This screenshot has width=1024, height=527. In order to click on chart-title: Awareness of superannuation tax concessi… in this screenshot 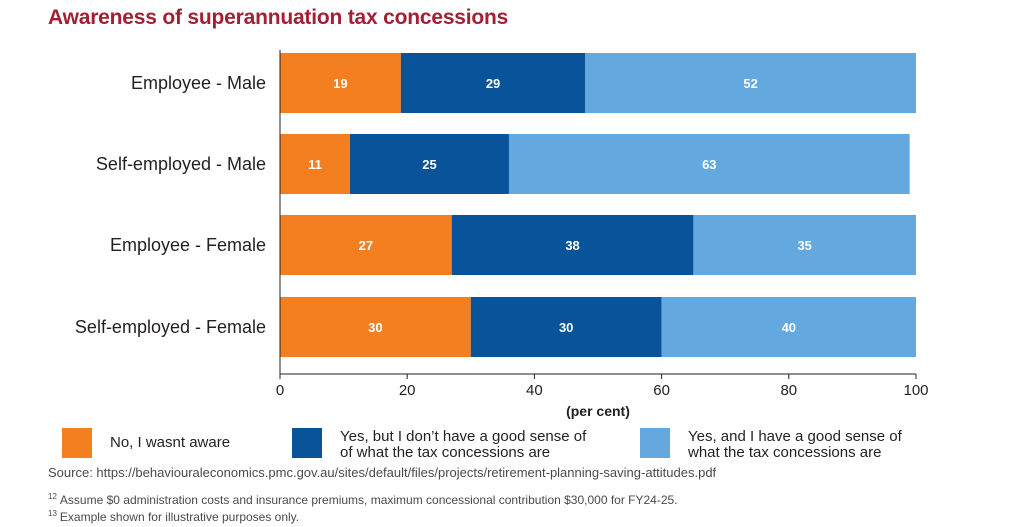, I will do `click(278, 17)`.